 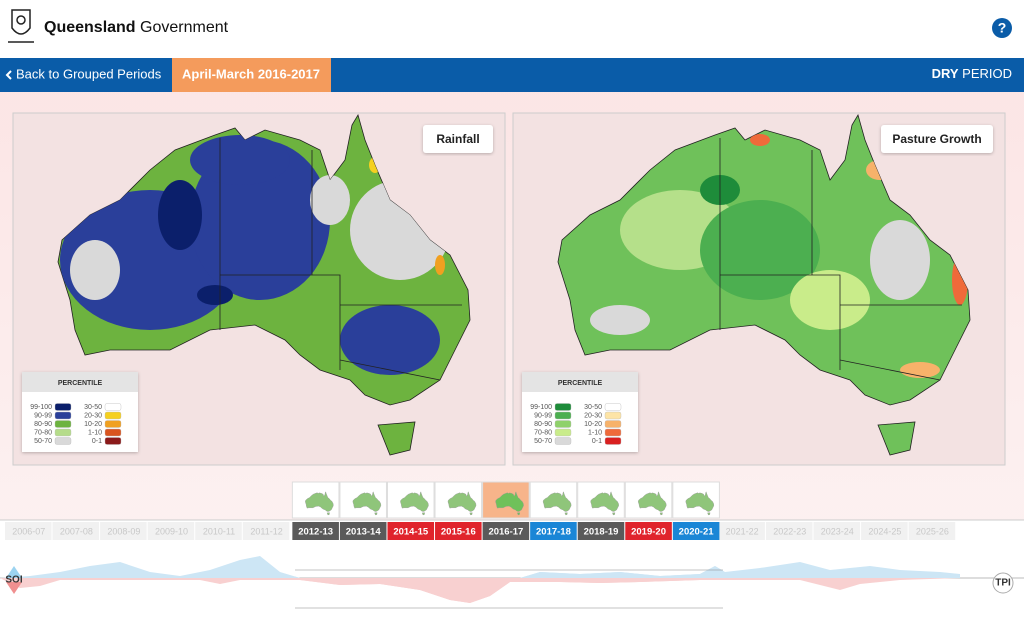 I want to click on period-label: 2018-19, so click(x=601, y=532).